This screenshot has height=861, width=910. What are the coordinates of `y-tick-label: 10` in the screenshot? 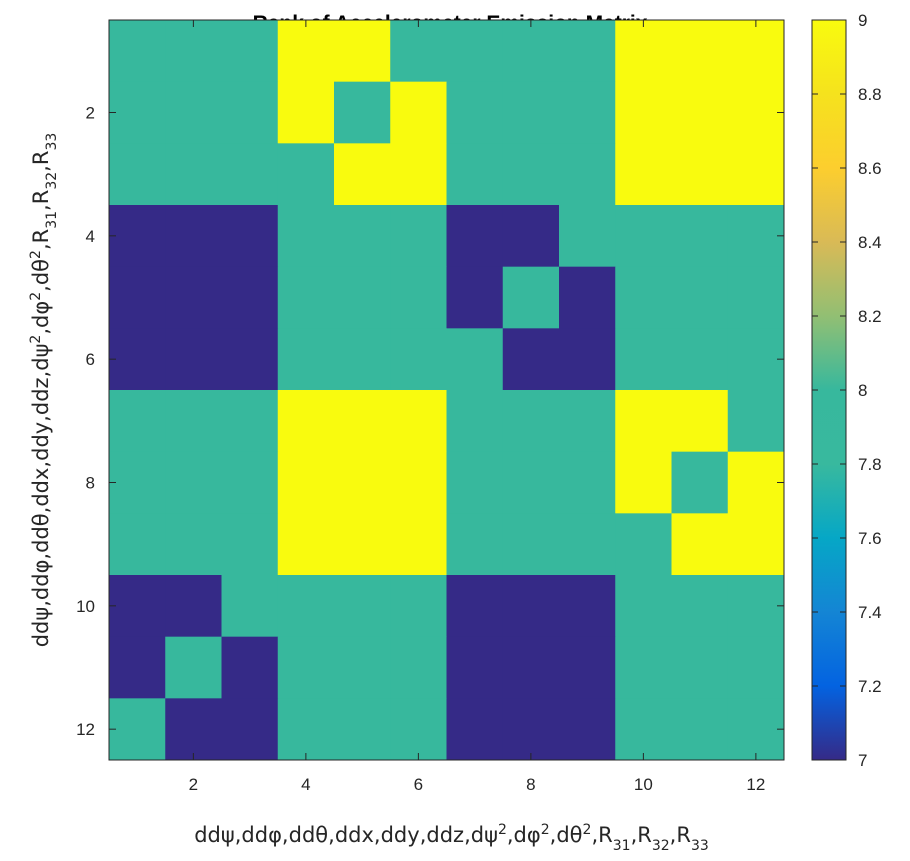 It's located at (85, 606).